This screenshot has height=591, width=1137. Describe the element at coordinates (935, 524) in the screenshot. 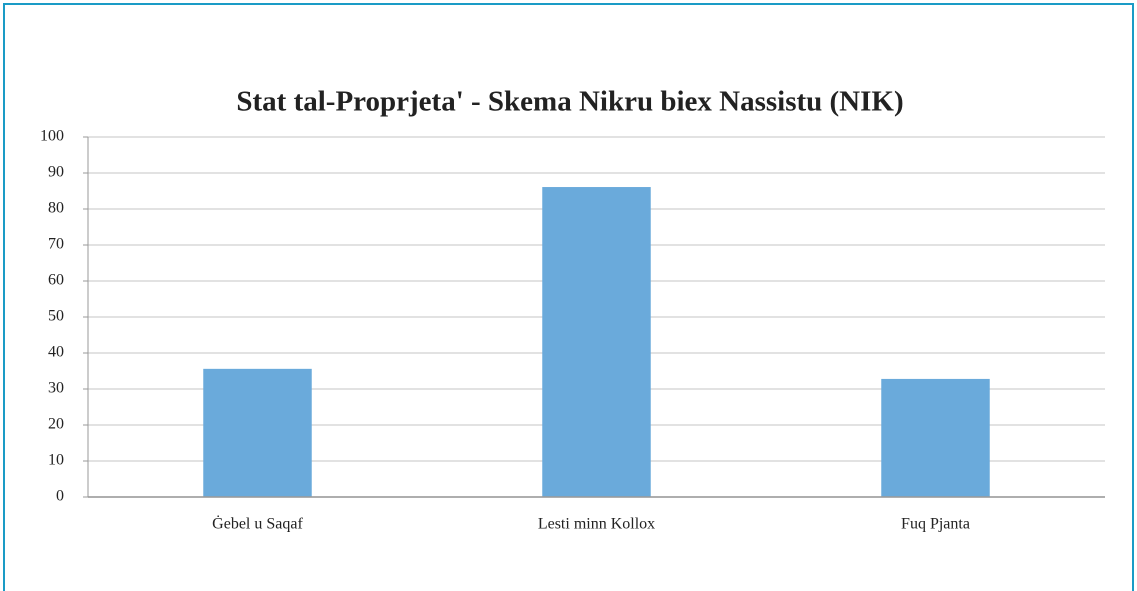

I see `x-tick-label: Fuq Pjanta` at that location.